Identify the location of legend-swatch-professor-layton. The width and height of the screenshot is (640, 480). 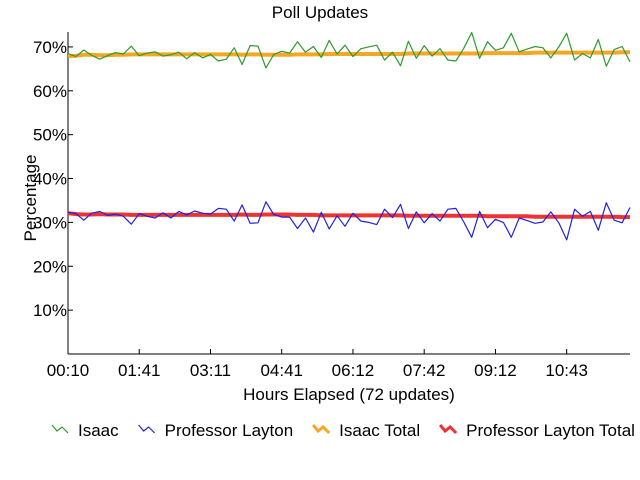
(147, 429).